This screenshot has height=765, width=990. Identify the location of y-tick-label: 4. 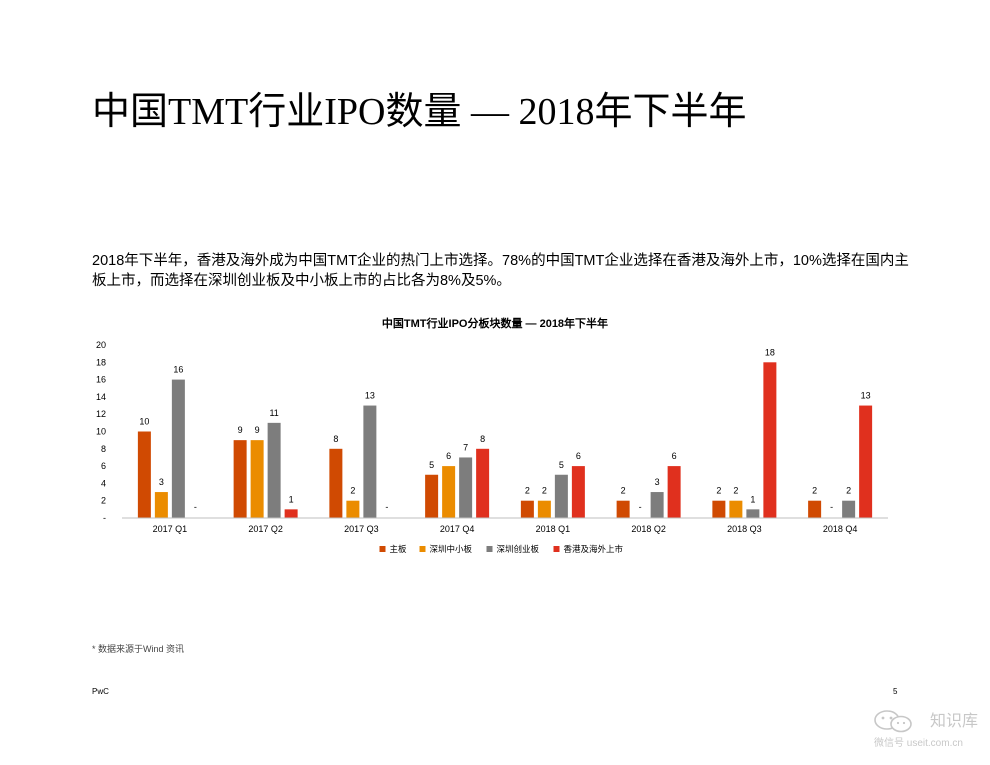
(103, 483).